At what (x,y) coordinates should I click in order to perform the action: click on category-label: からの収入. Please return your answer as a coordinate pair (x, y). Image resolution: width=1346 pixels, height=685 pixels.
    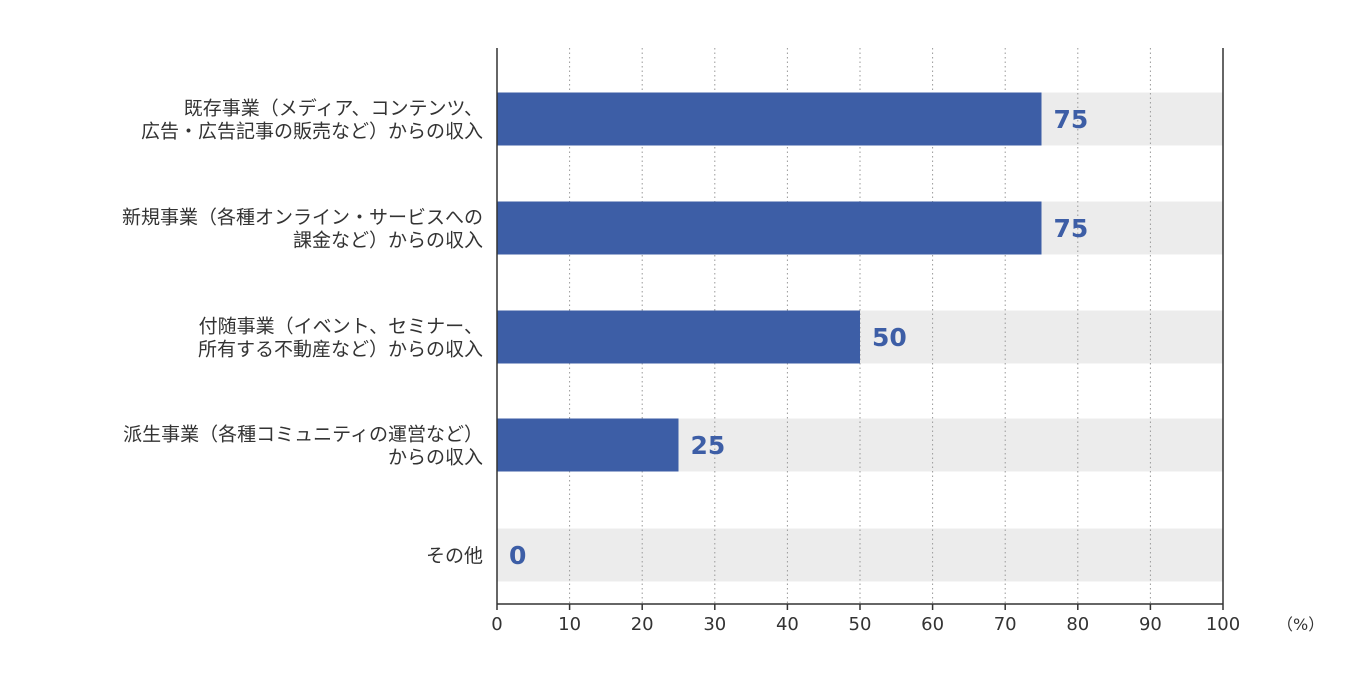
    Looking at the image, I should click on (435, 458).